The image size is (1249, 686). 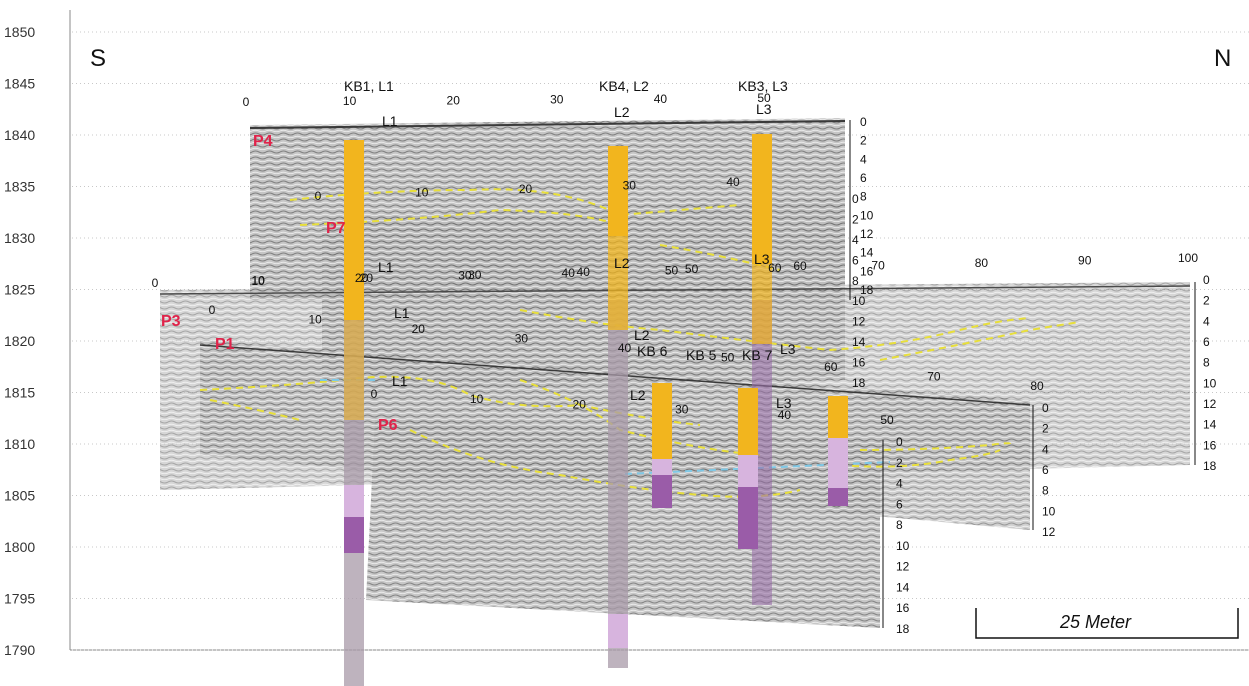 What do you see at coordinates (19, 444) in the screenshot?
I see `elevation-label: 1810` at bounding box center [19, 444].